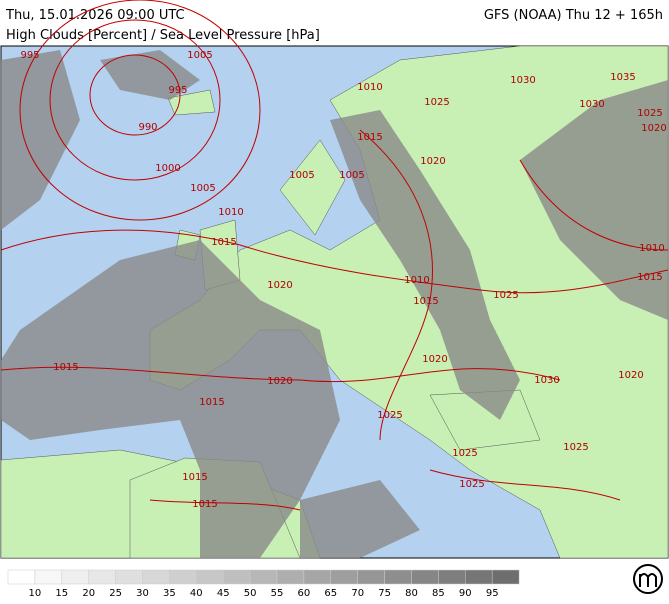 The image size is (669, 604). What do you see at coordinates (223, 593) in the screenshot?
I see `legend-tick-label: 45` at bounding box center [223, 593].